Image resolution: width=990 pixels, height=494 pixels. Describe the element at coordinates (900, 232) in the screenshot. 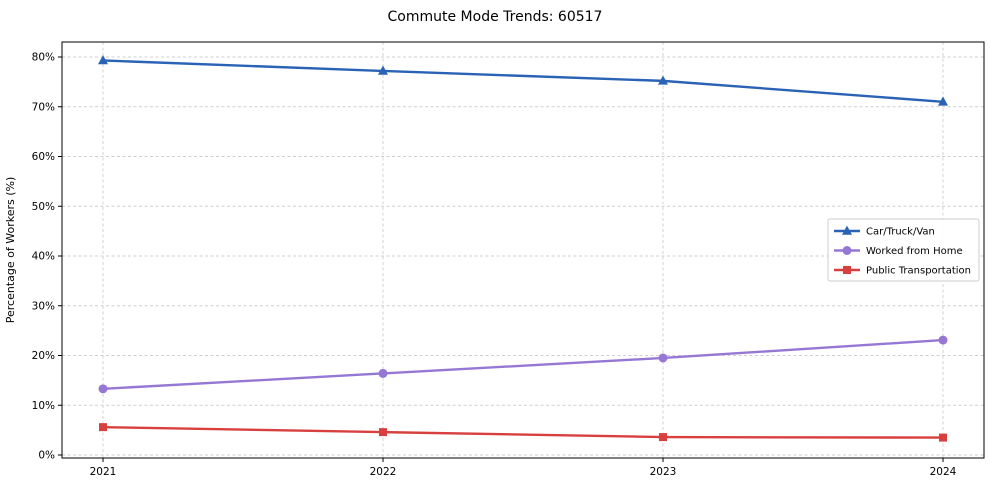

I see `legend-label-car-truck-van: Car/Truck/Van` at that location.